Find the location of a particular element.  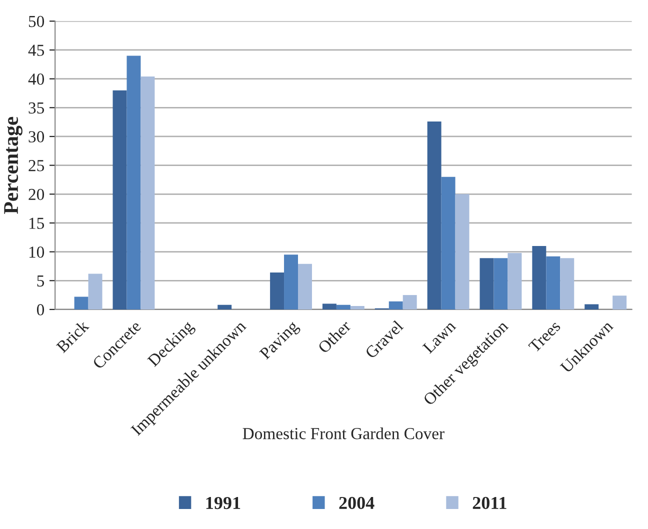

x-axis-title: Domestic Front Garden Cover is located at coordinates (343, 434).